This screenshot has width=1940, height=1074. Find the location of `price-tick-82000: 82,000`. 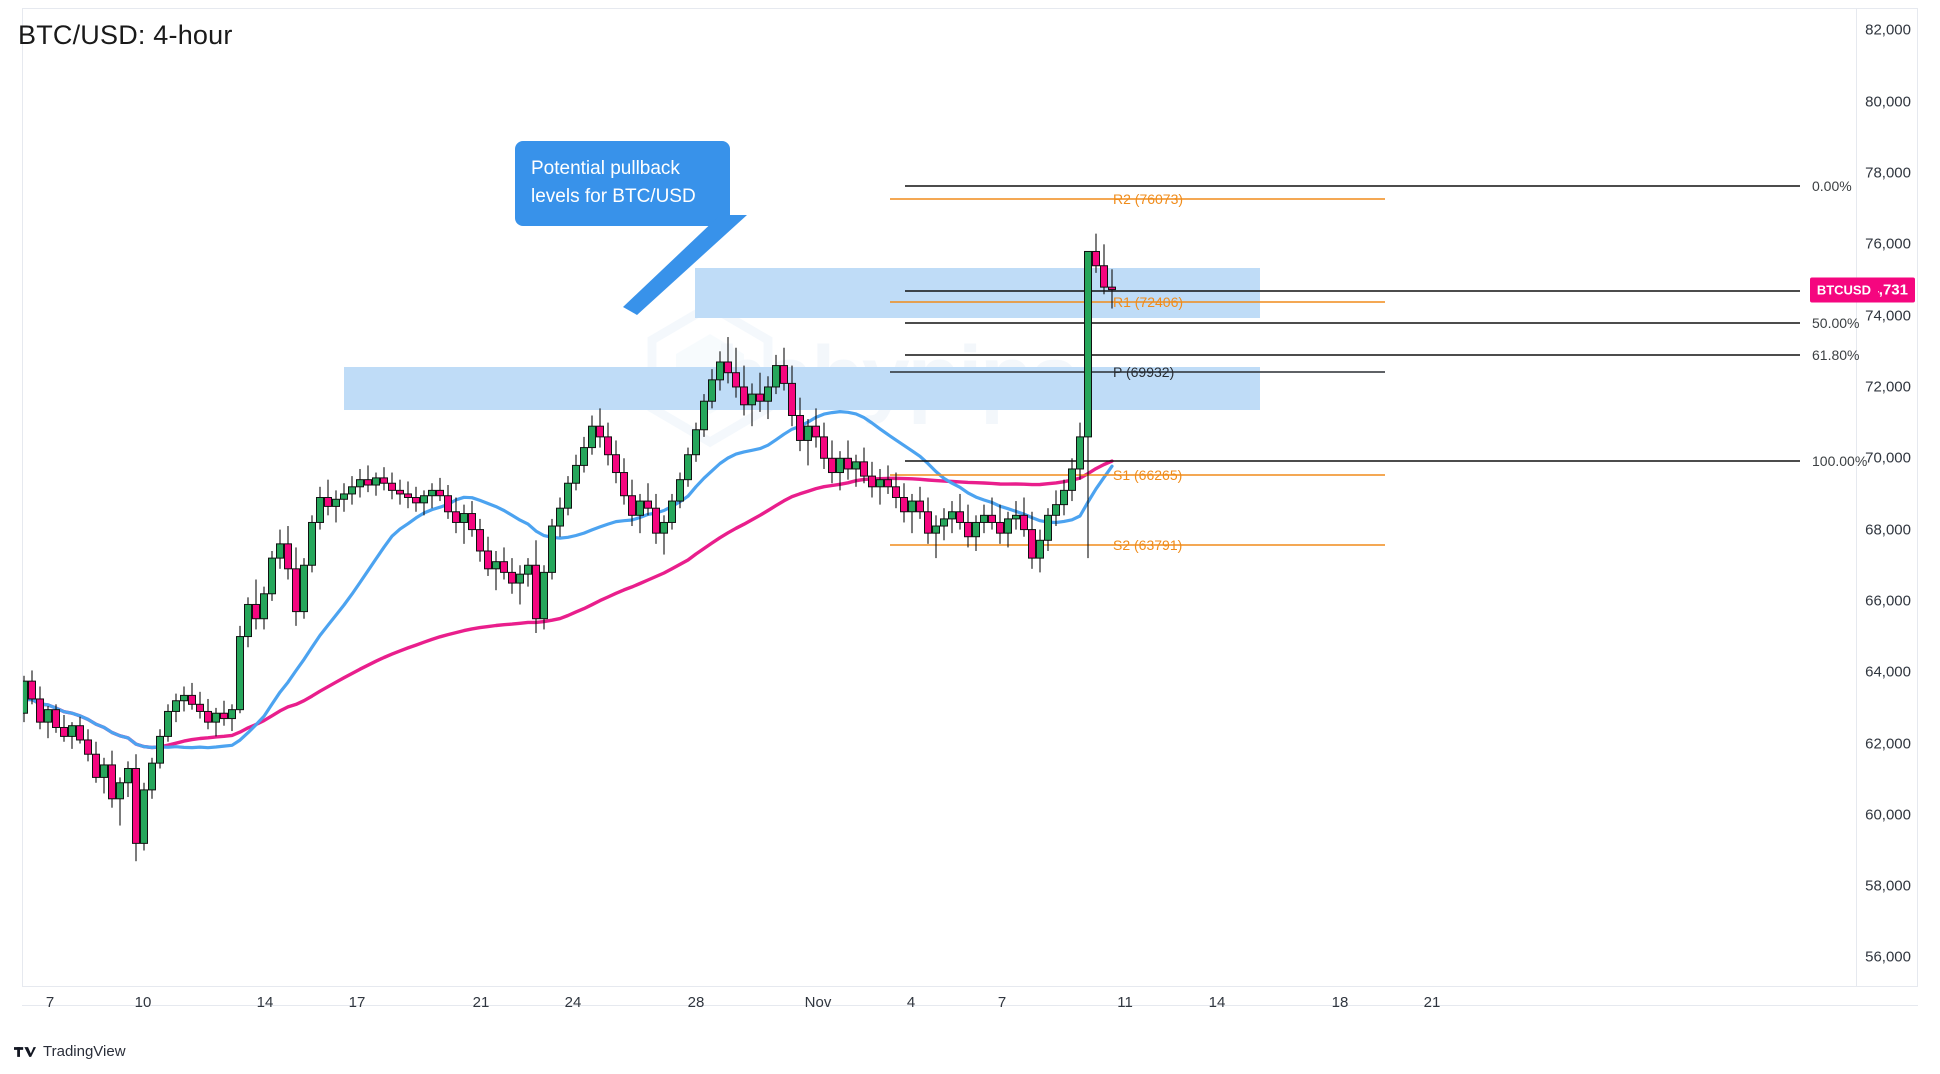

price-tick-82000: 82,000 is located at coordinates (1888, 30).